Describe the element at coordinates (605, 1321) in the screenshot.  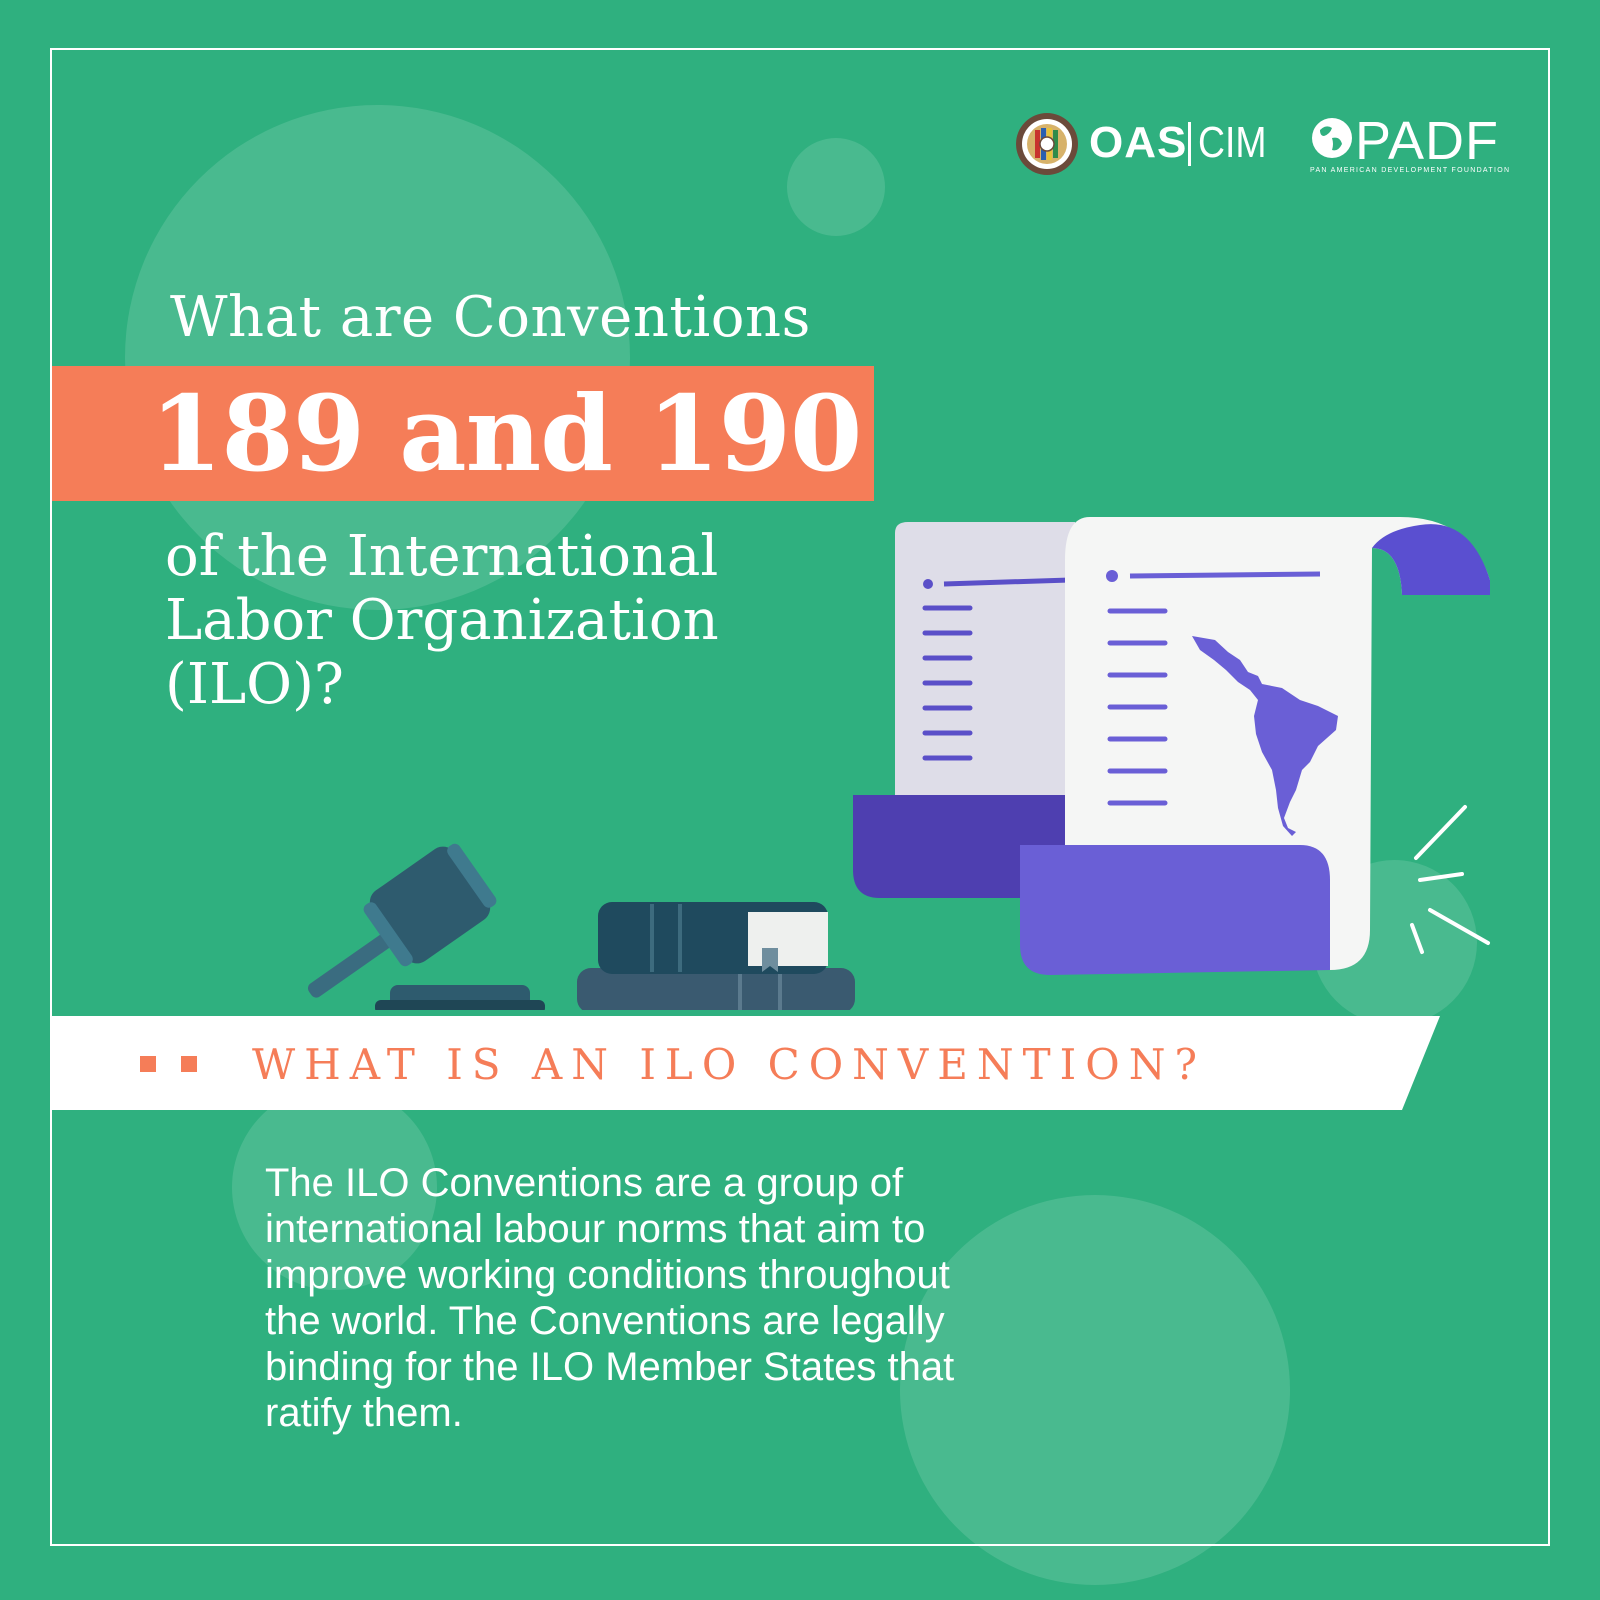
I see `body-line: the world. The Conventions are legally` at that location.